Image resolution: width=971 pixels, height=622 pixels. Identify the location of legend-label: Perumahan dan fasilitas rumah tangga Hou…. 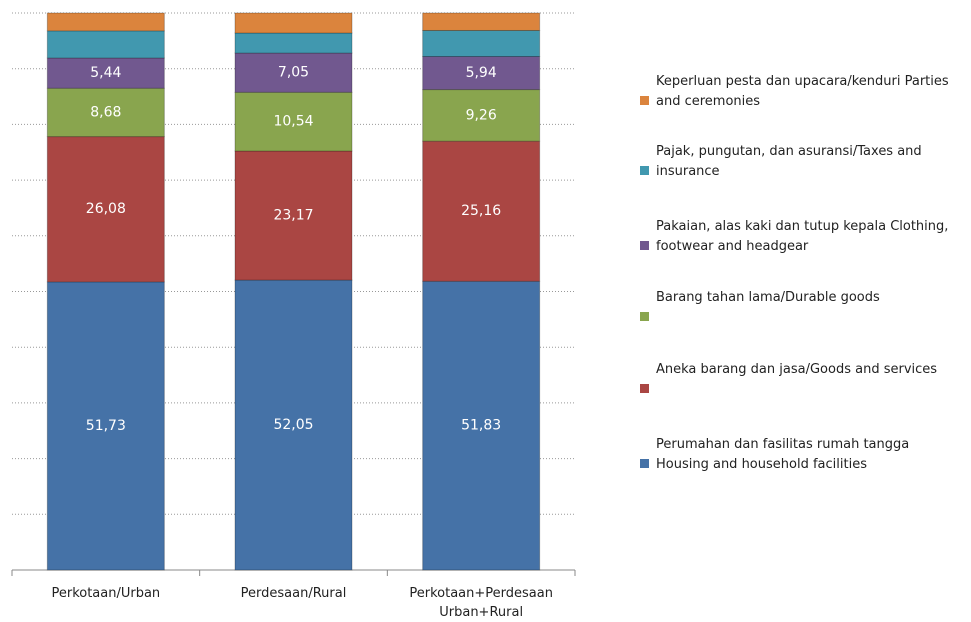
(783, 454).